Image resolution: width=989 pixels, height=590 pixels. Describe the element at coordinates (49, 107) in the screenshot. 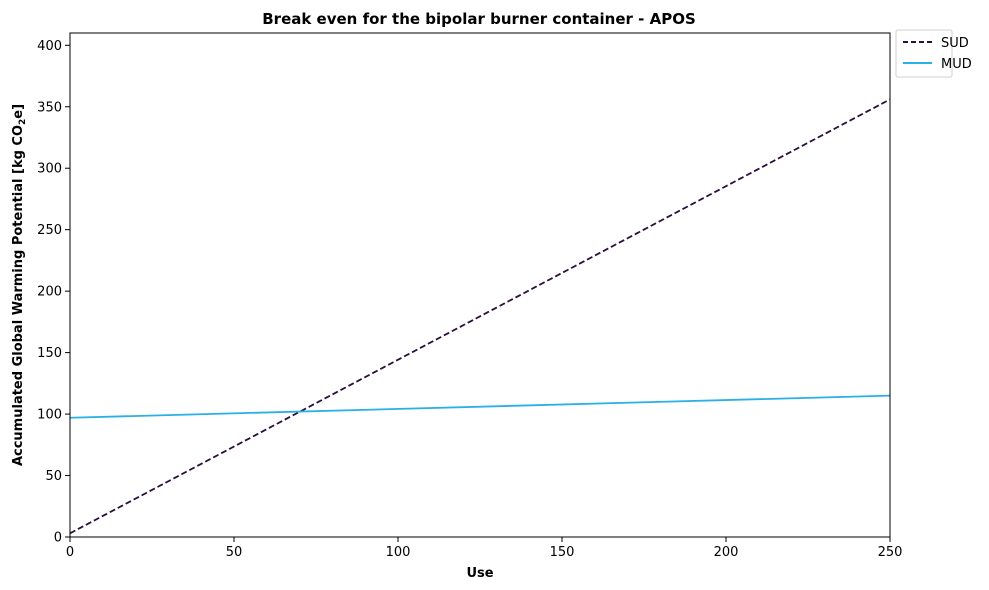

I see `y-tick-label: 350` at that location.